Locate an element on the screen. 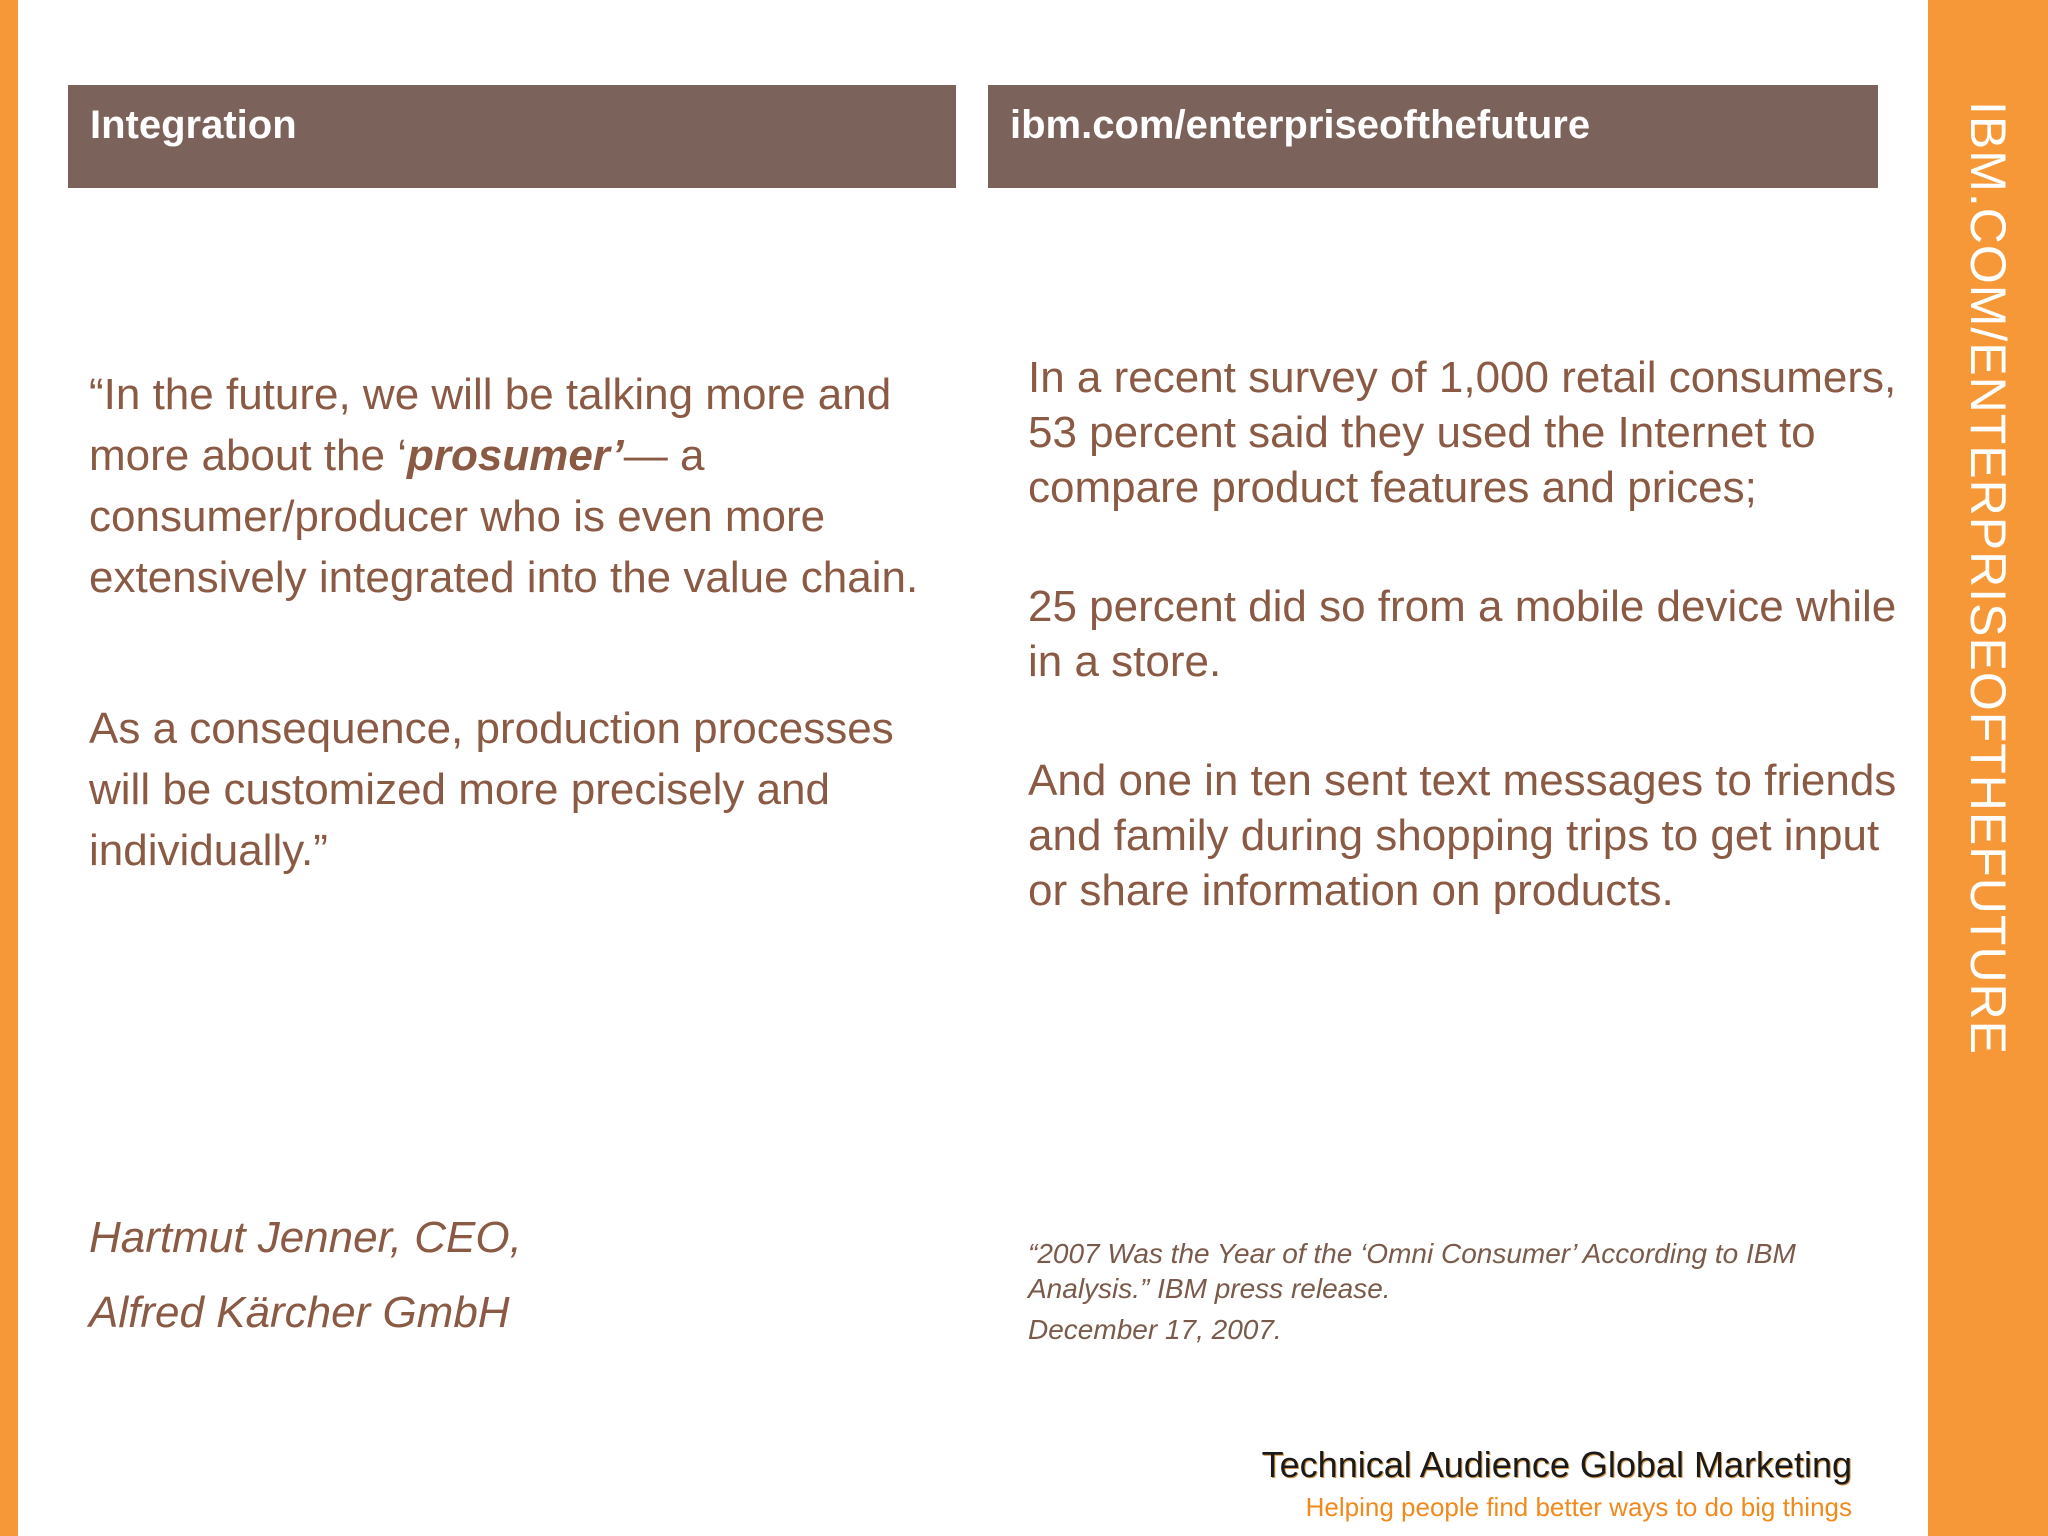 The width and height of the screenshot is (2048, 1536). right-accent-band is located at coordinates (1988, 768).